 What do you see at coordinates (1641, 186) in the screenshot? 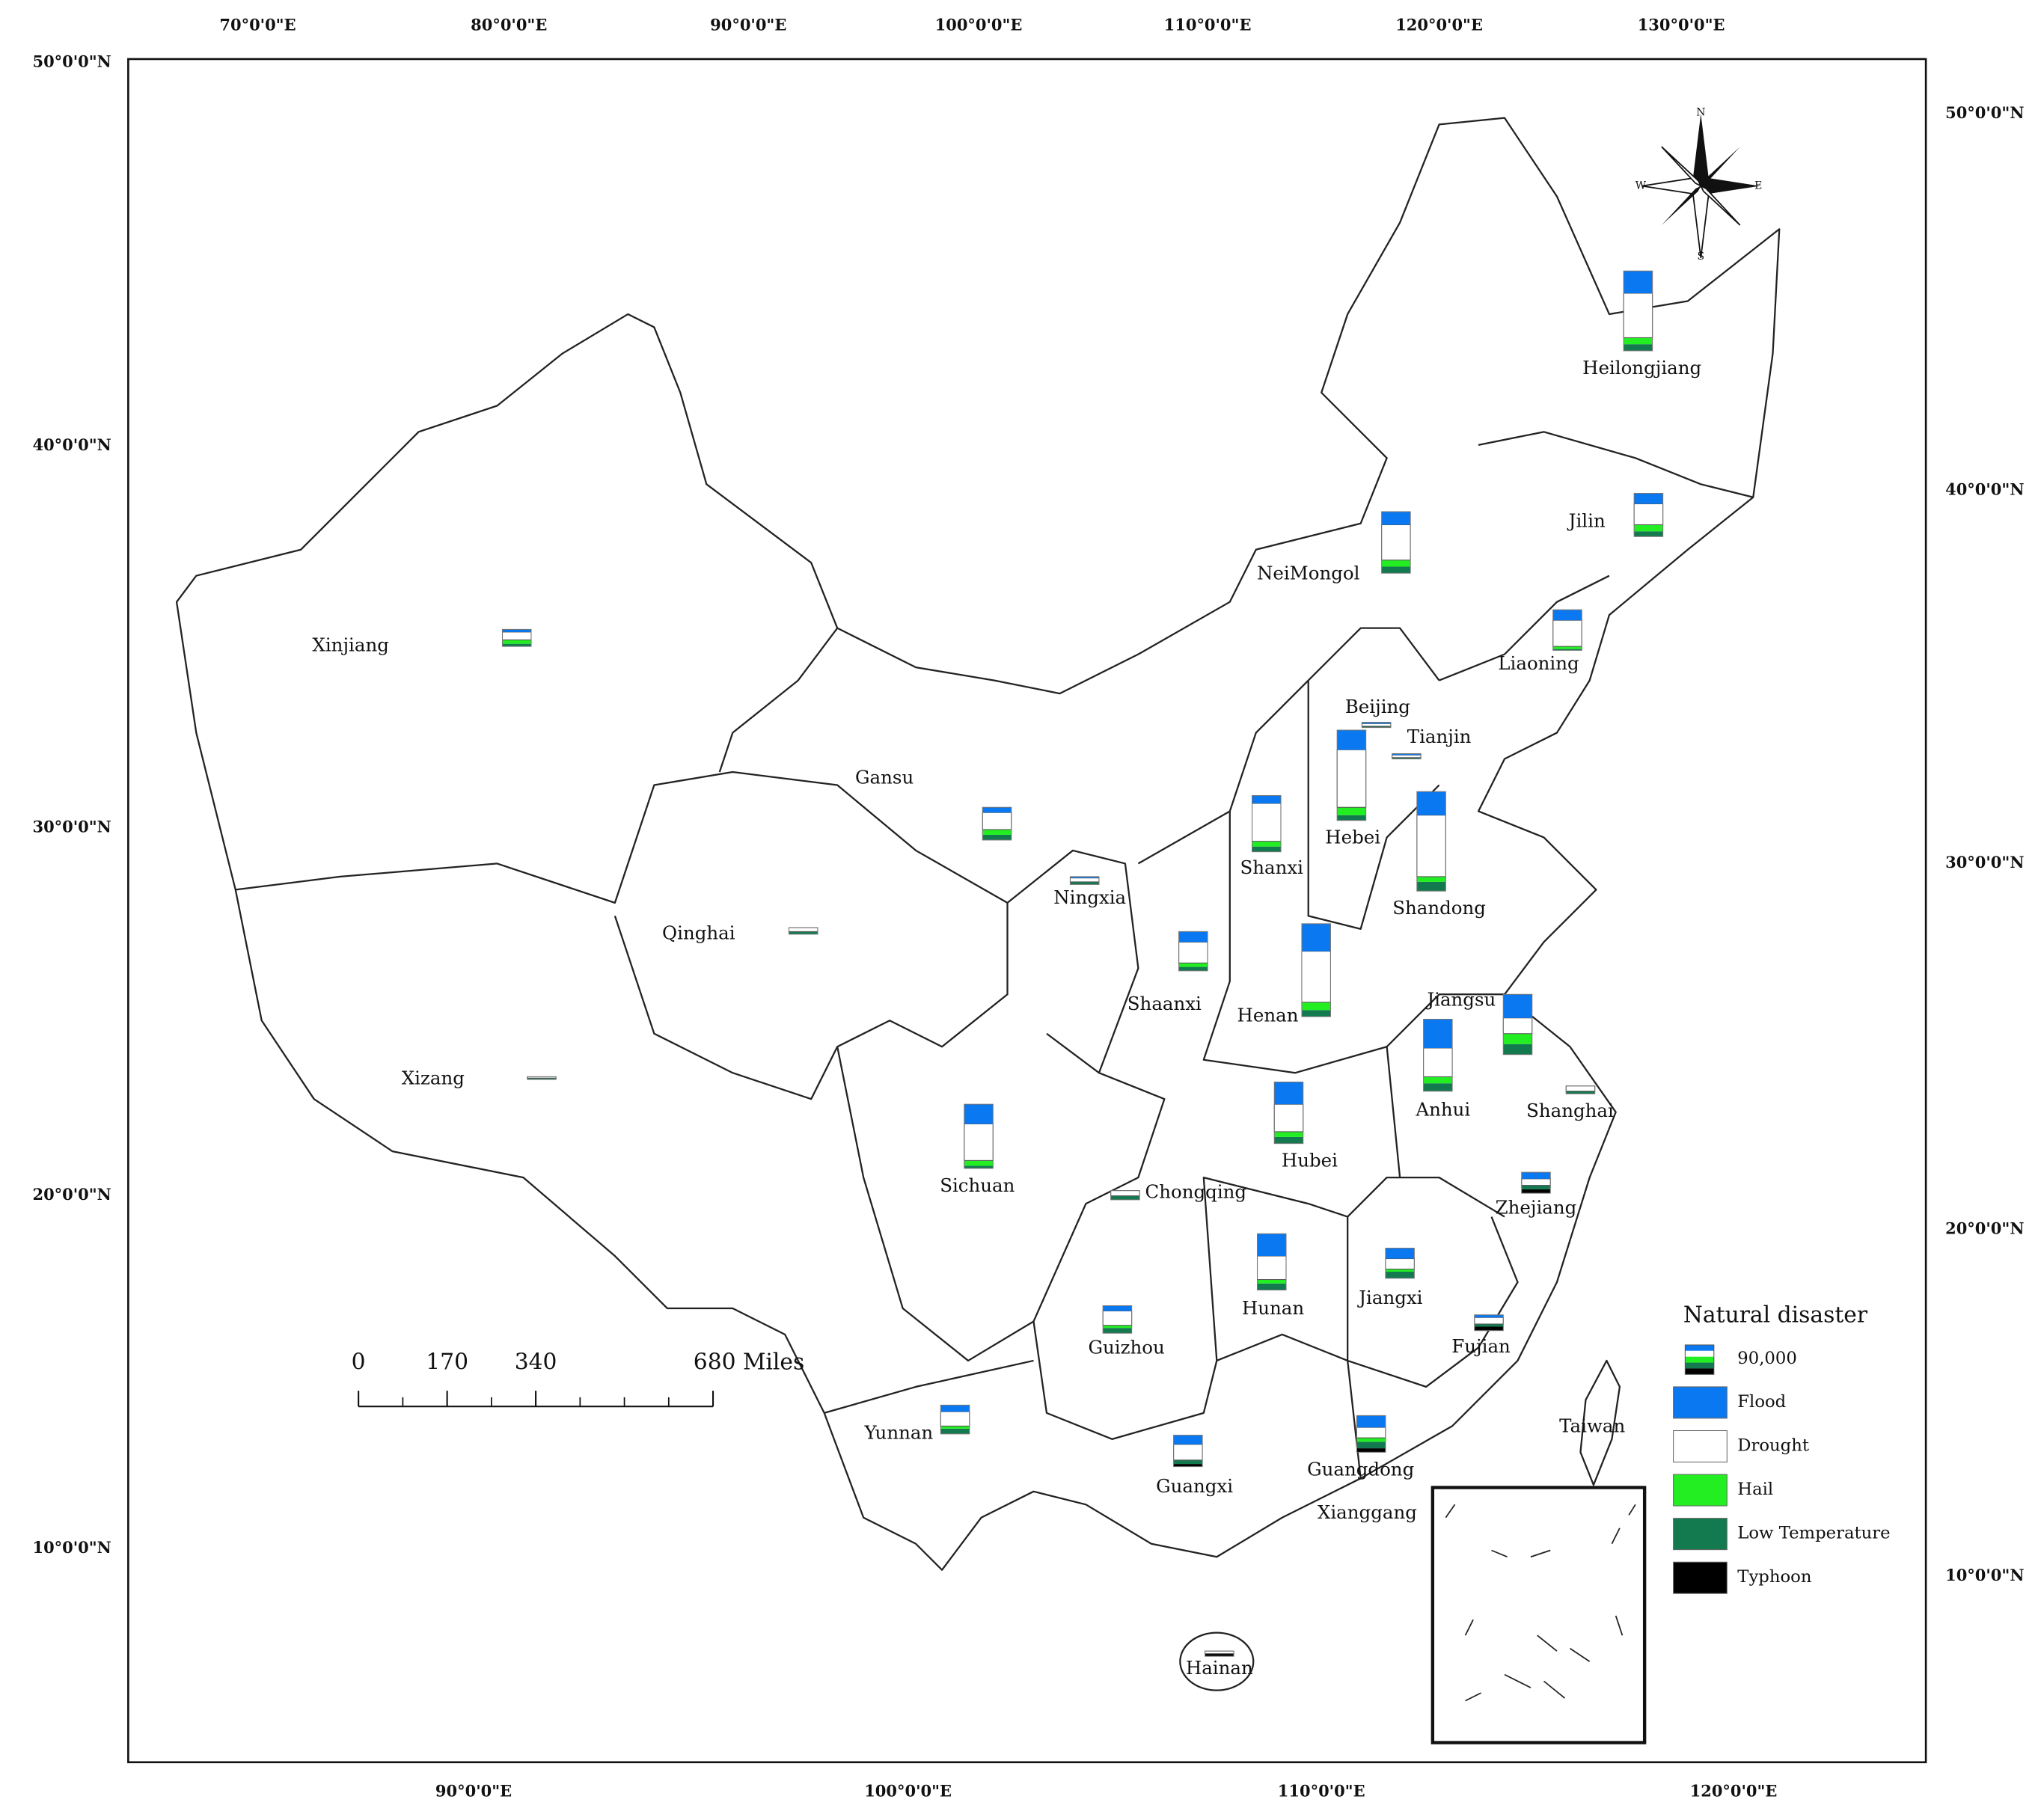
I see `compass-letter: W` at bounding box center [1641, 186].